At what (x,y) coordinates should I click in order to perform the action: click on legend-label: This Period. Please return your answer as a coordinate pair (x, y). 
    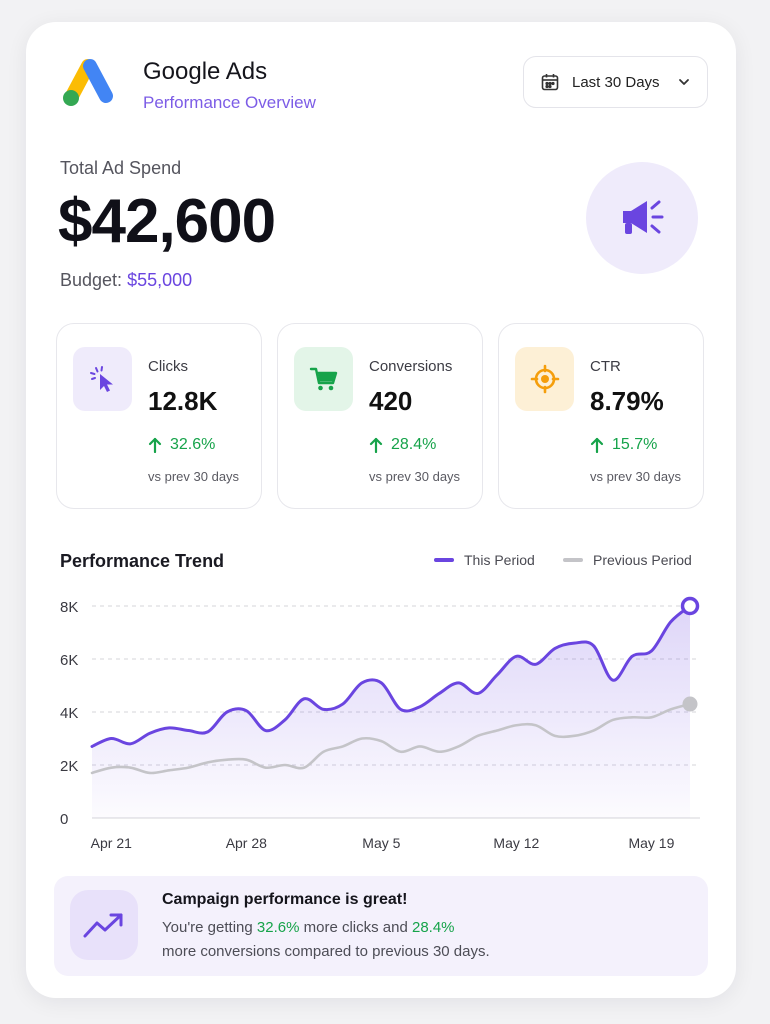
    Looking at the image, I should click on (499, 560).